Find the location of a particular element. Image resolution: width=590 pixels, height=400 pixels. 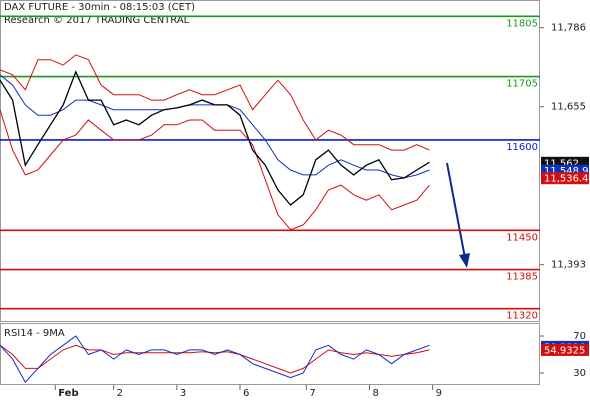

level-label: 11705 is located at coordinates (522, 84).